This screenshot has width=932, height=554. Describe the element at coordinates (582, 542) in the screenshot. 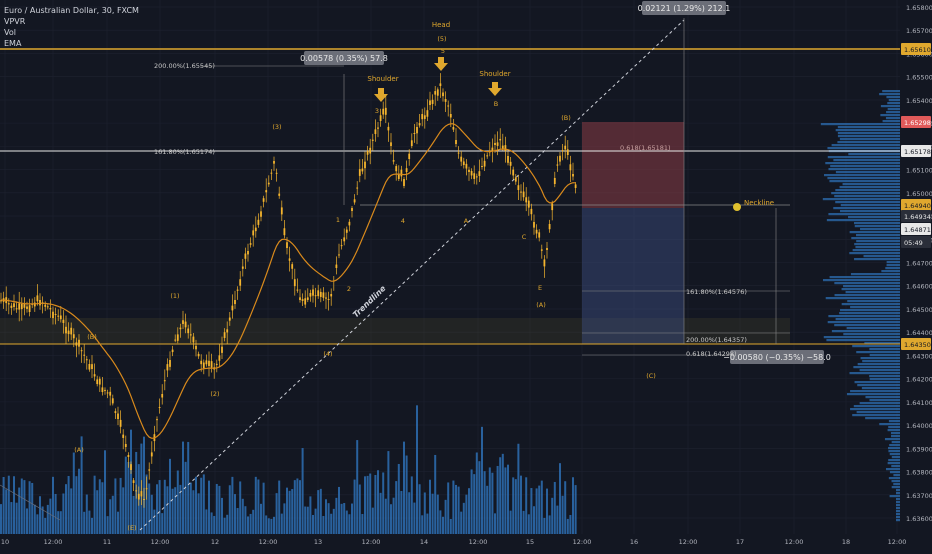

I see `time-tick: 12:00` at that location.